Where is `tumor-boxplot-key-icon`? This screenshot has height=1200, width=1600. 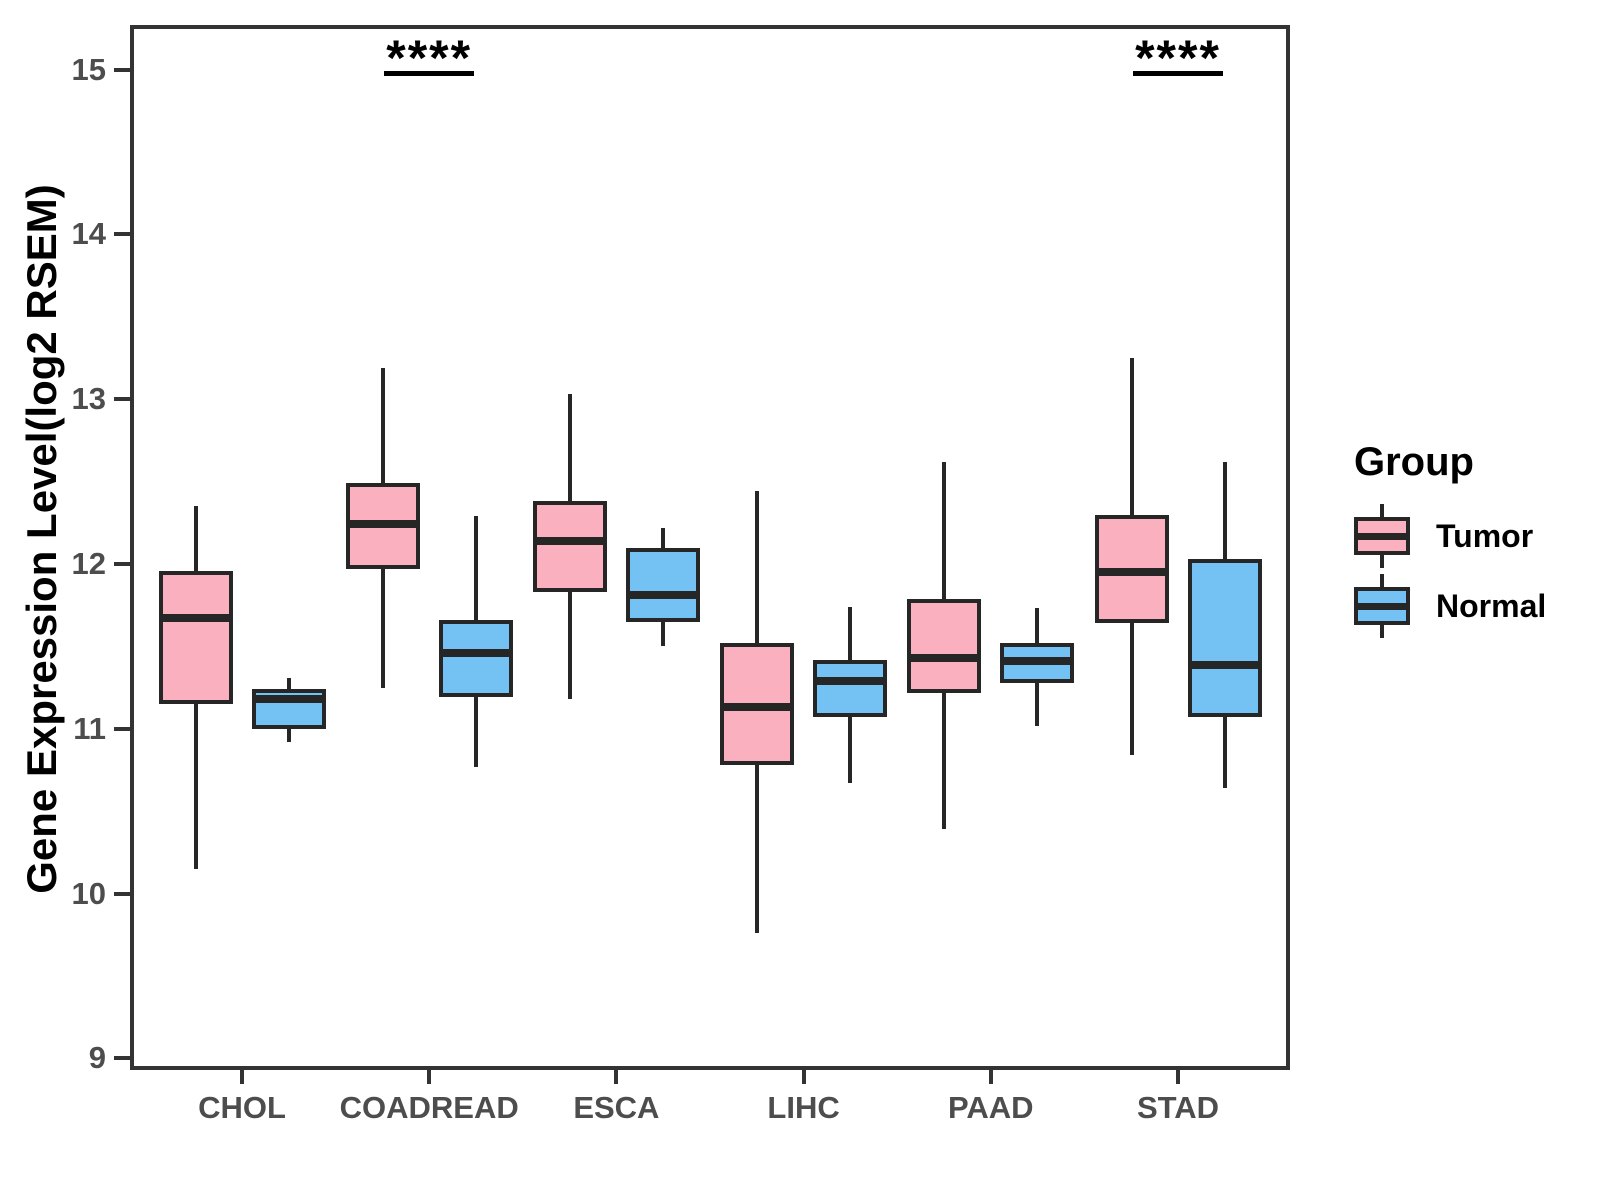 tumor-boxplot-key-icon is located at coordinates (1382, 536).